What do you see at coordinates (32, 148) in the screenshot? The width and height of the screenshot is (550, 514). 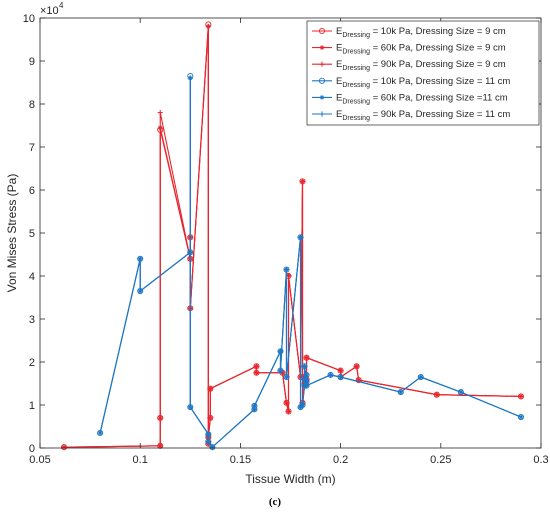 I see `y-tick-label: 7` at bounding box center [32, 148].